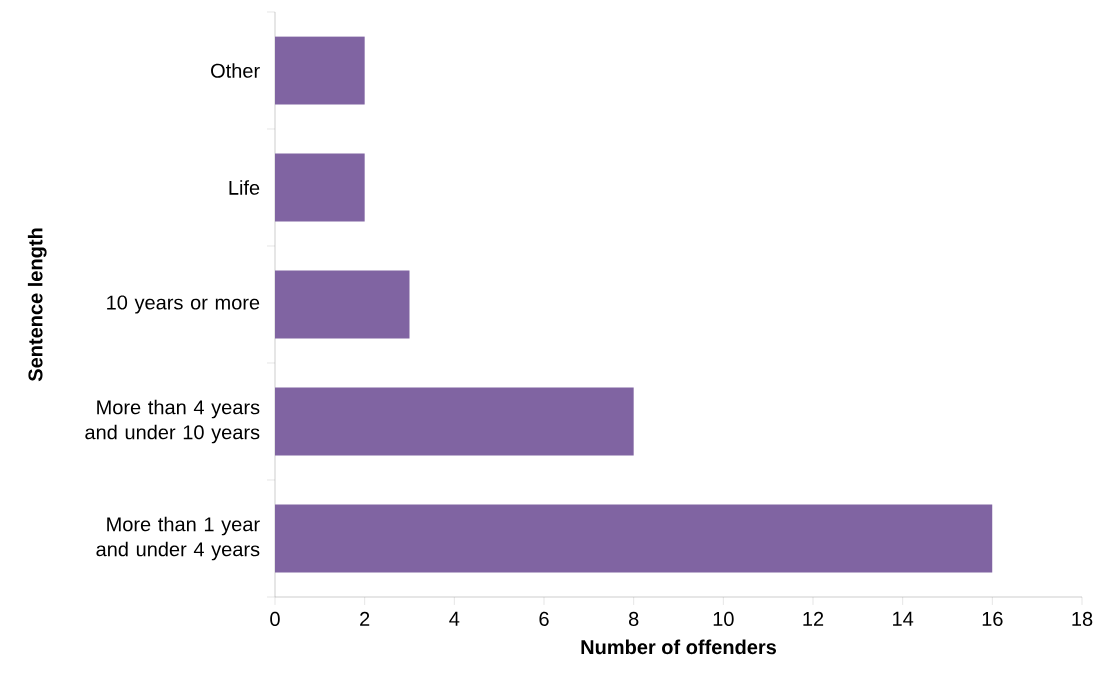  I want to click on x-tick-label: 14, so click(903, 618).